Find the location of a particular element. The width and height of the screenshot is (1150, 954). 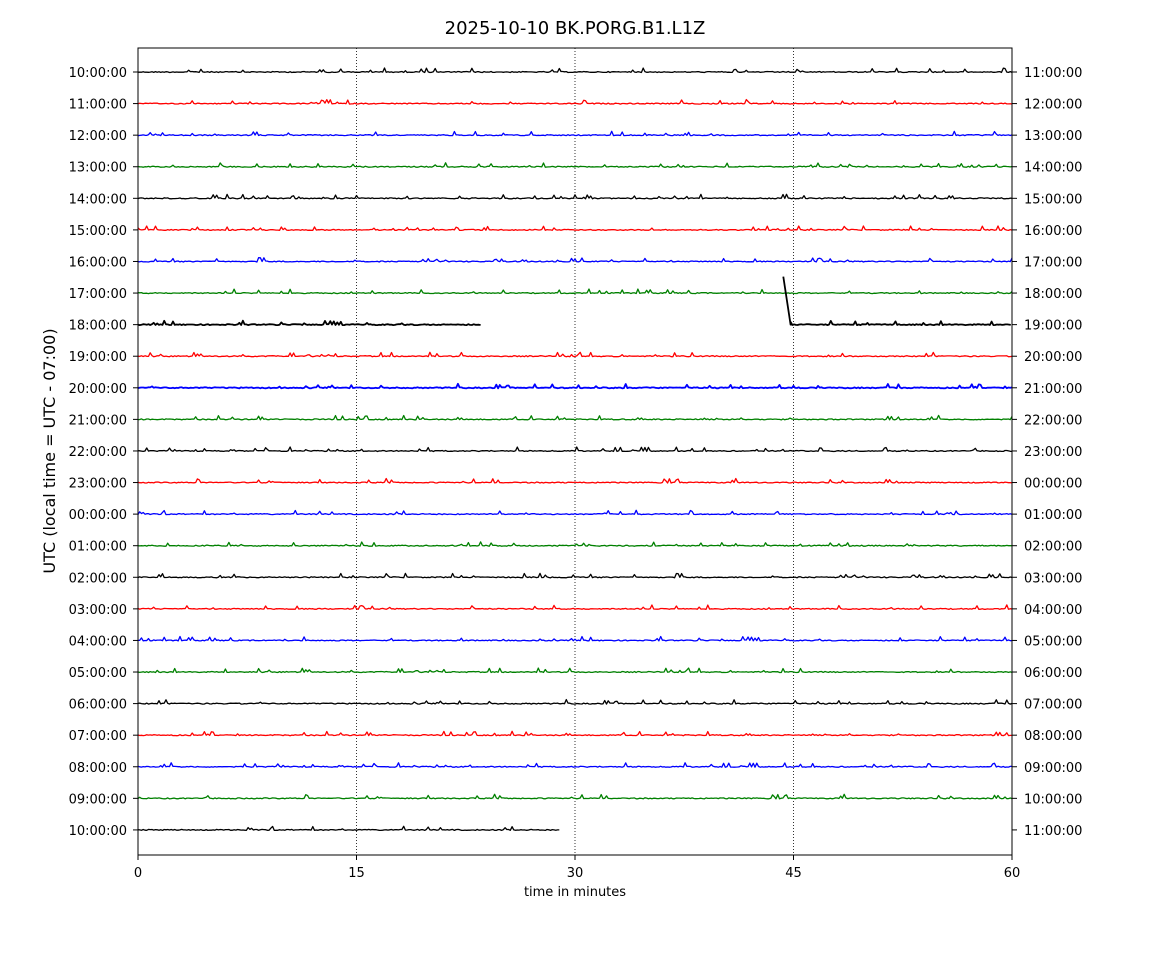

y-tick-label-left: 18:00:00 is located at coordinates (98, 326).